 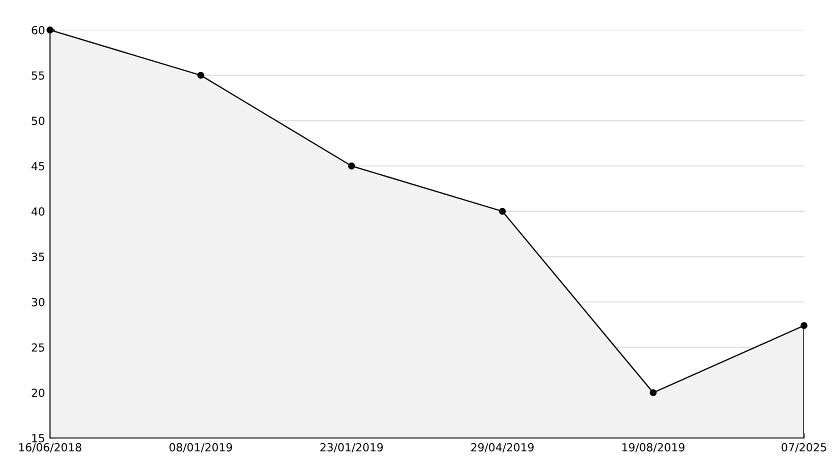 I want to click on x-tick-label: 29/04/2019, so click(x=502, y=447).